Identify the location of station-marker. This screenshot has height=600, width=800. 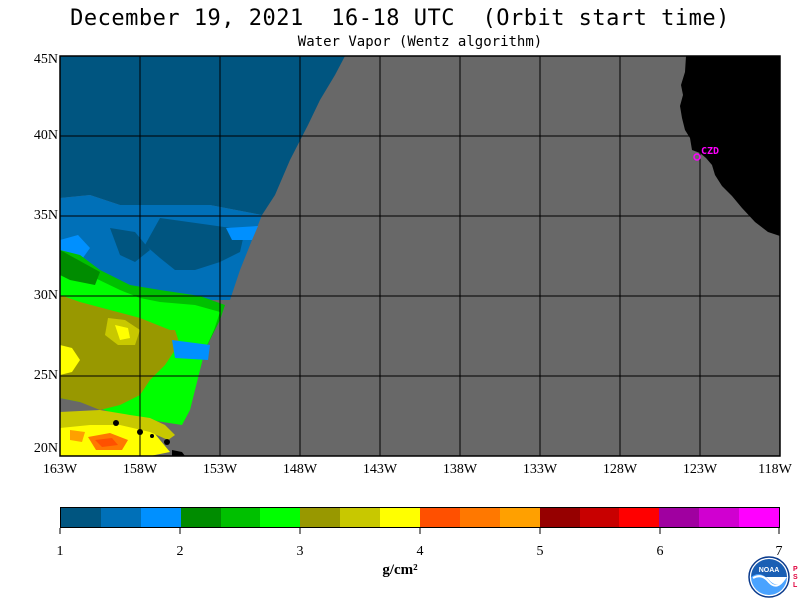
(697, 157).